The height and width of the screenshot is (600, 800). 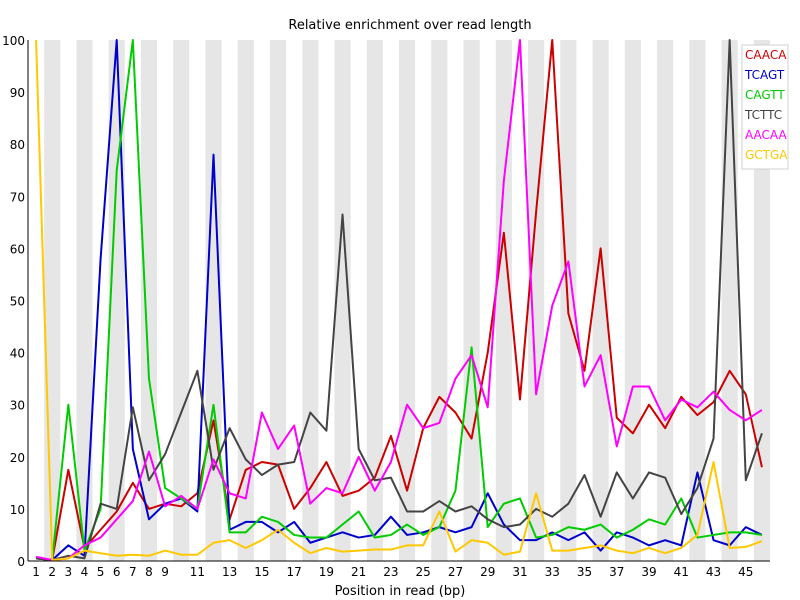 What do you see at coordinates (294, 572) in the screenshot?
I see `x-tick-label: 17` at bounding box center [294, 572].